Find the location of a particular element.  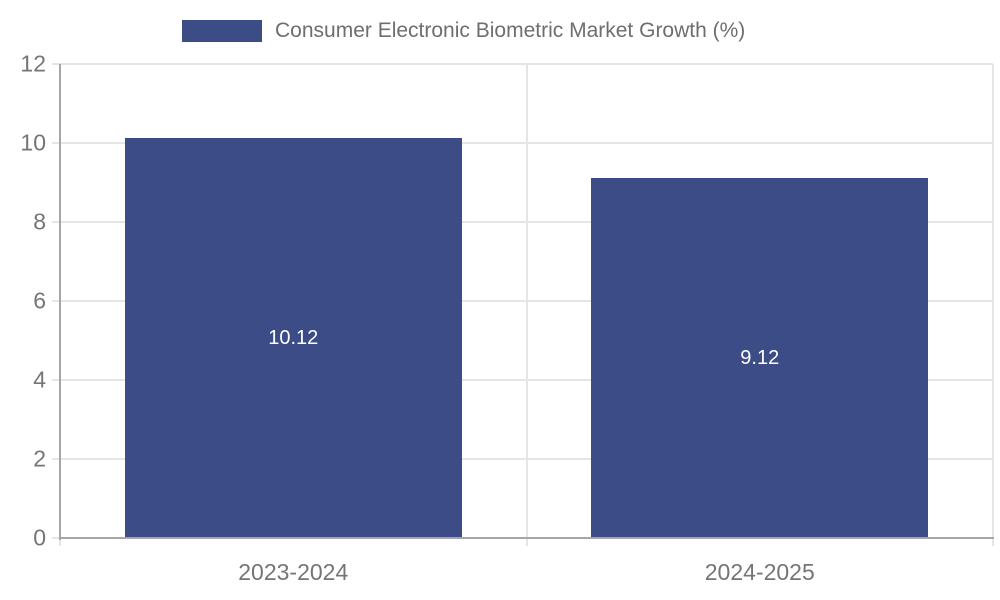

gridline-vertical is located at coordinates (526, 301).